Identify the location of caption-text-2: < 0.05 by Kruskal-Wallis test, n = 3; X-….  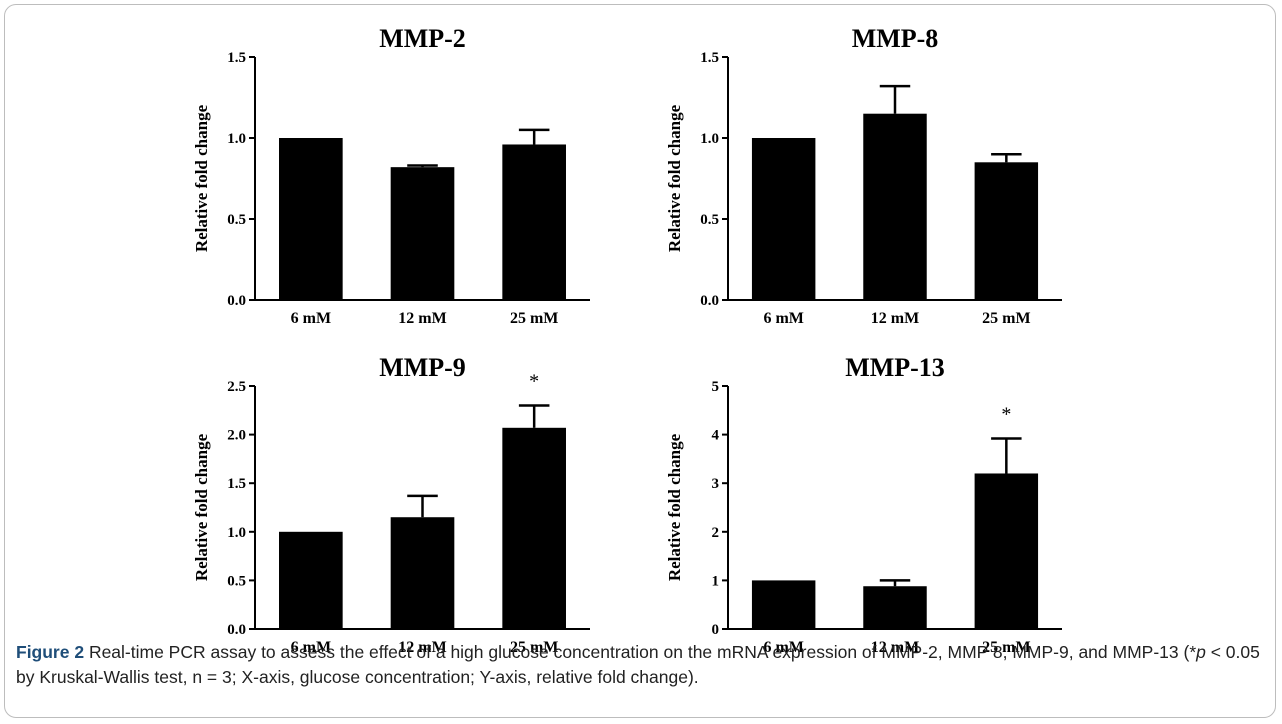
(638, 664).